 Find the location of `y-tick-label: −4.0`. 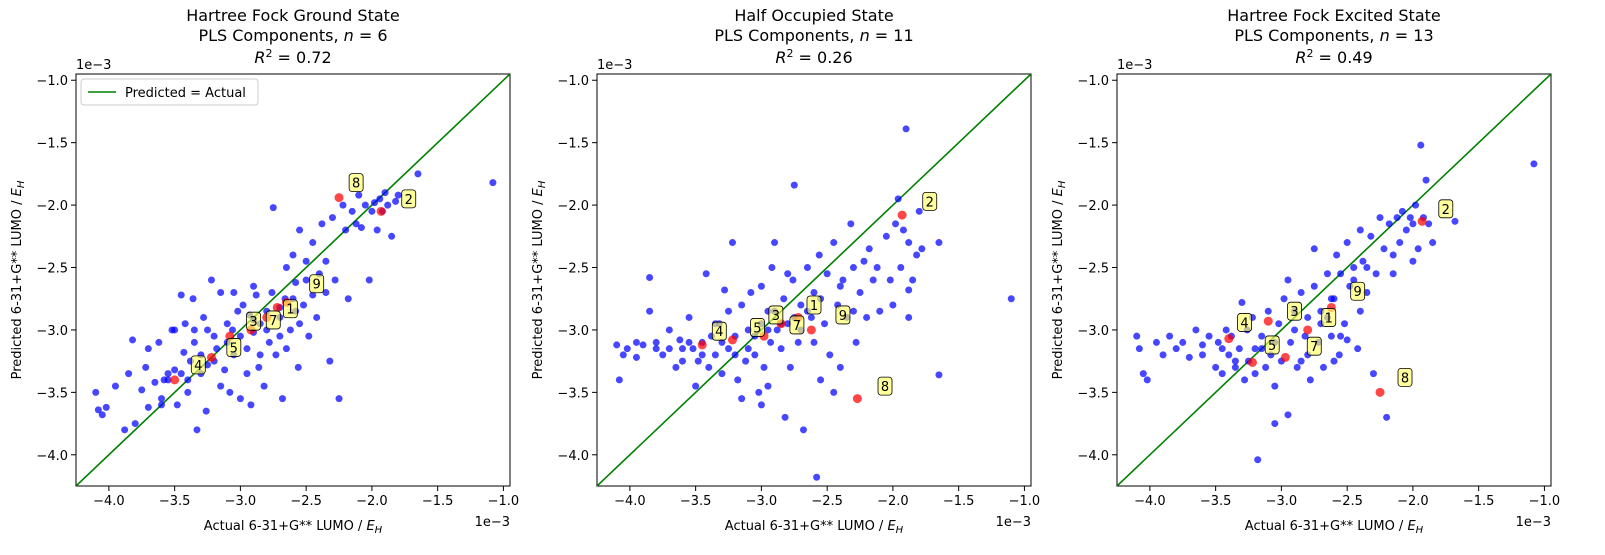

y-tick-label: −4.0 is located at coordinates (52, 456).